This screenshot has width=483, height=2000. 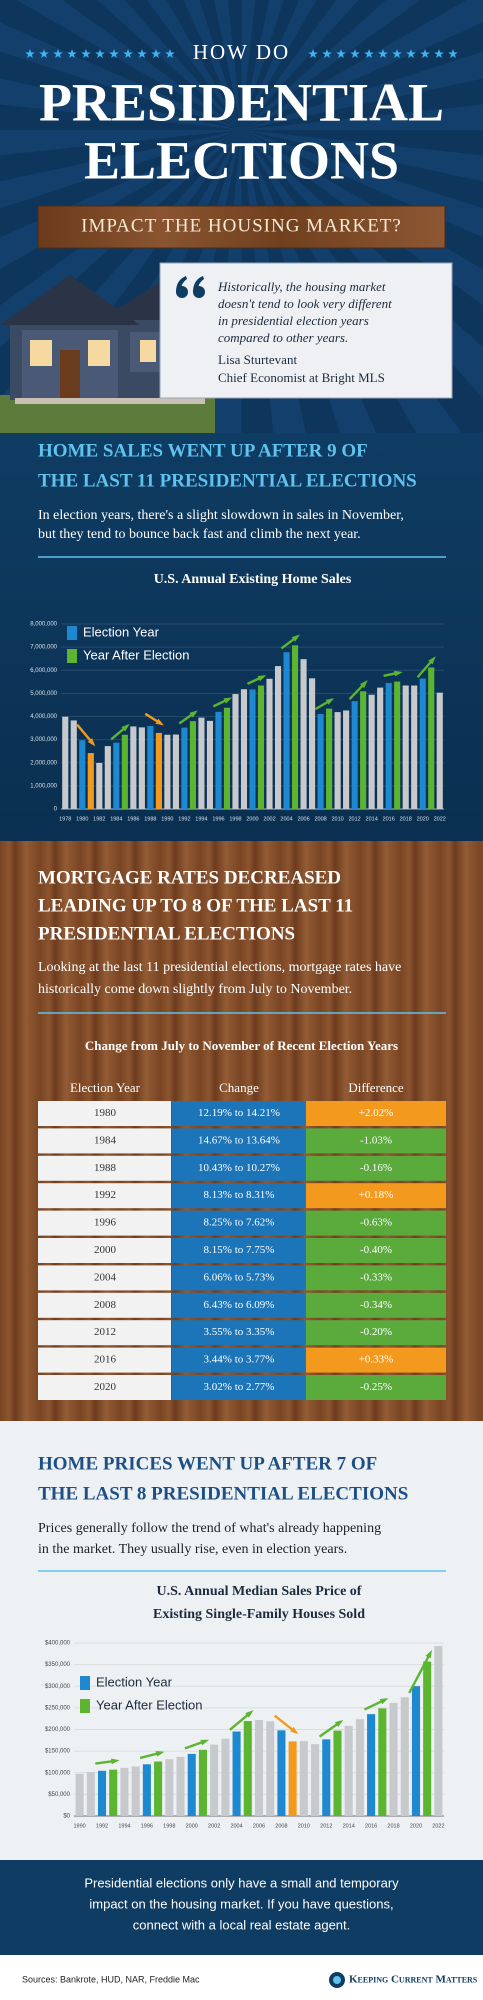 What do you see at coordinates (85, 1683) in the screenshot?
I see `legend-swatch` at bounding box center [85, 1683].